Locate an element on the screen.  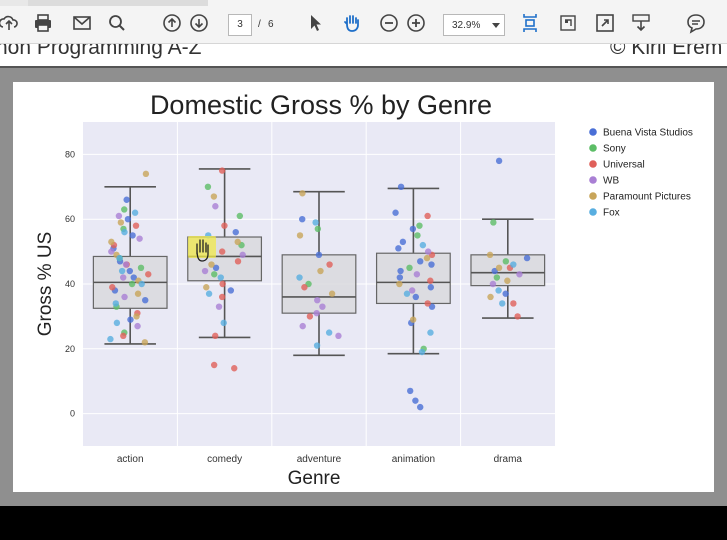
zoom-out-icon is located at coordinates (389, 23).